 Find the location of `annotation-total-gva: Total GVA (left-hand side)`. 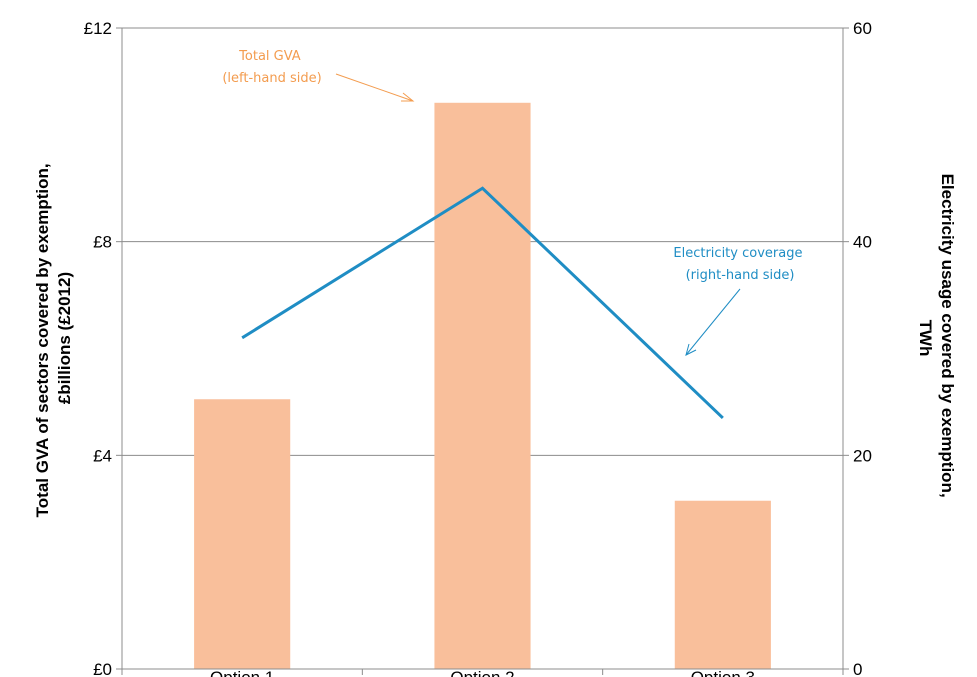

annotation-total-gva: Total GVA (left-hand side) is located at coordinates (271, 67).